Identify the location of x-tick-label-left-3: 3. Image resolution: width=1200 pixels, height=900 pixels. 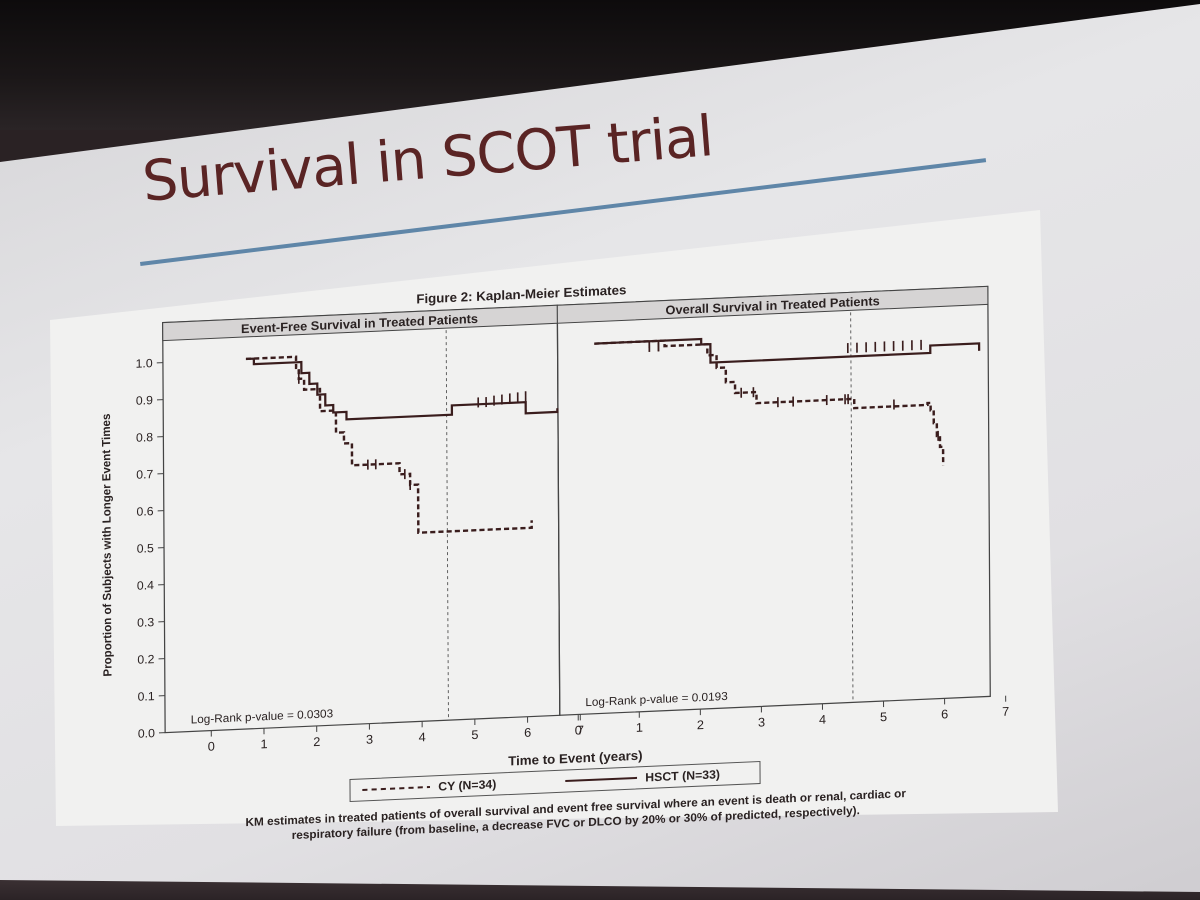
(369, 740).